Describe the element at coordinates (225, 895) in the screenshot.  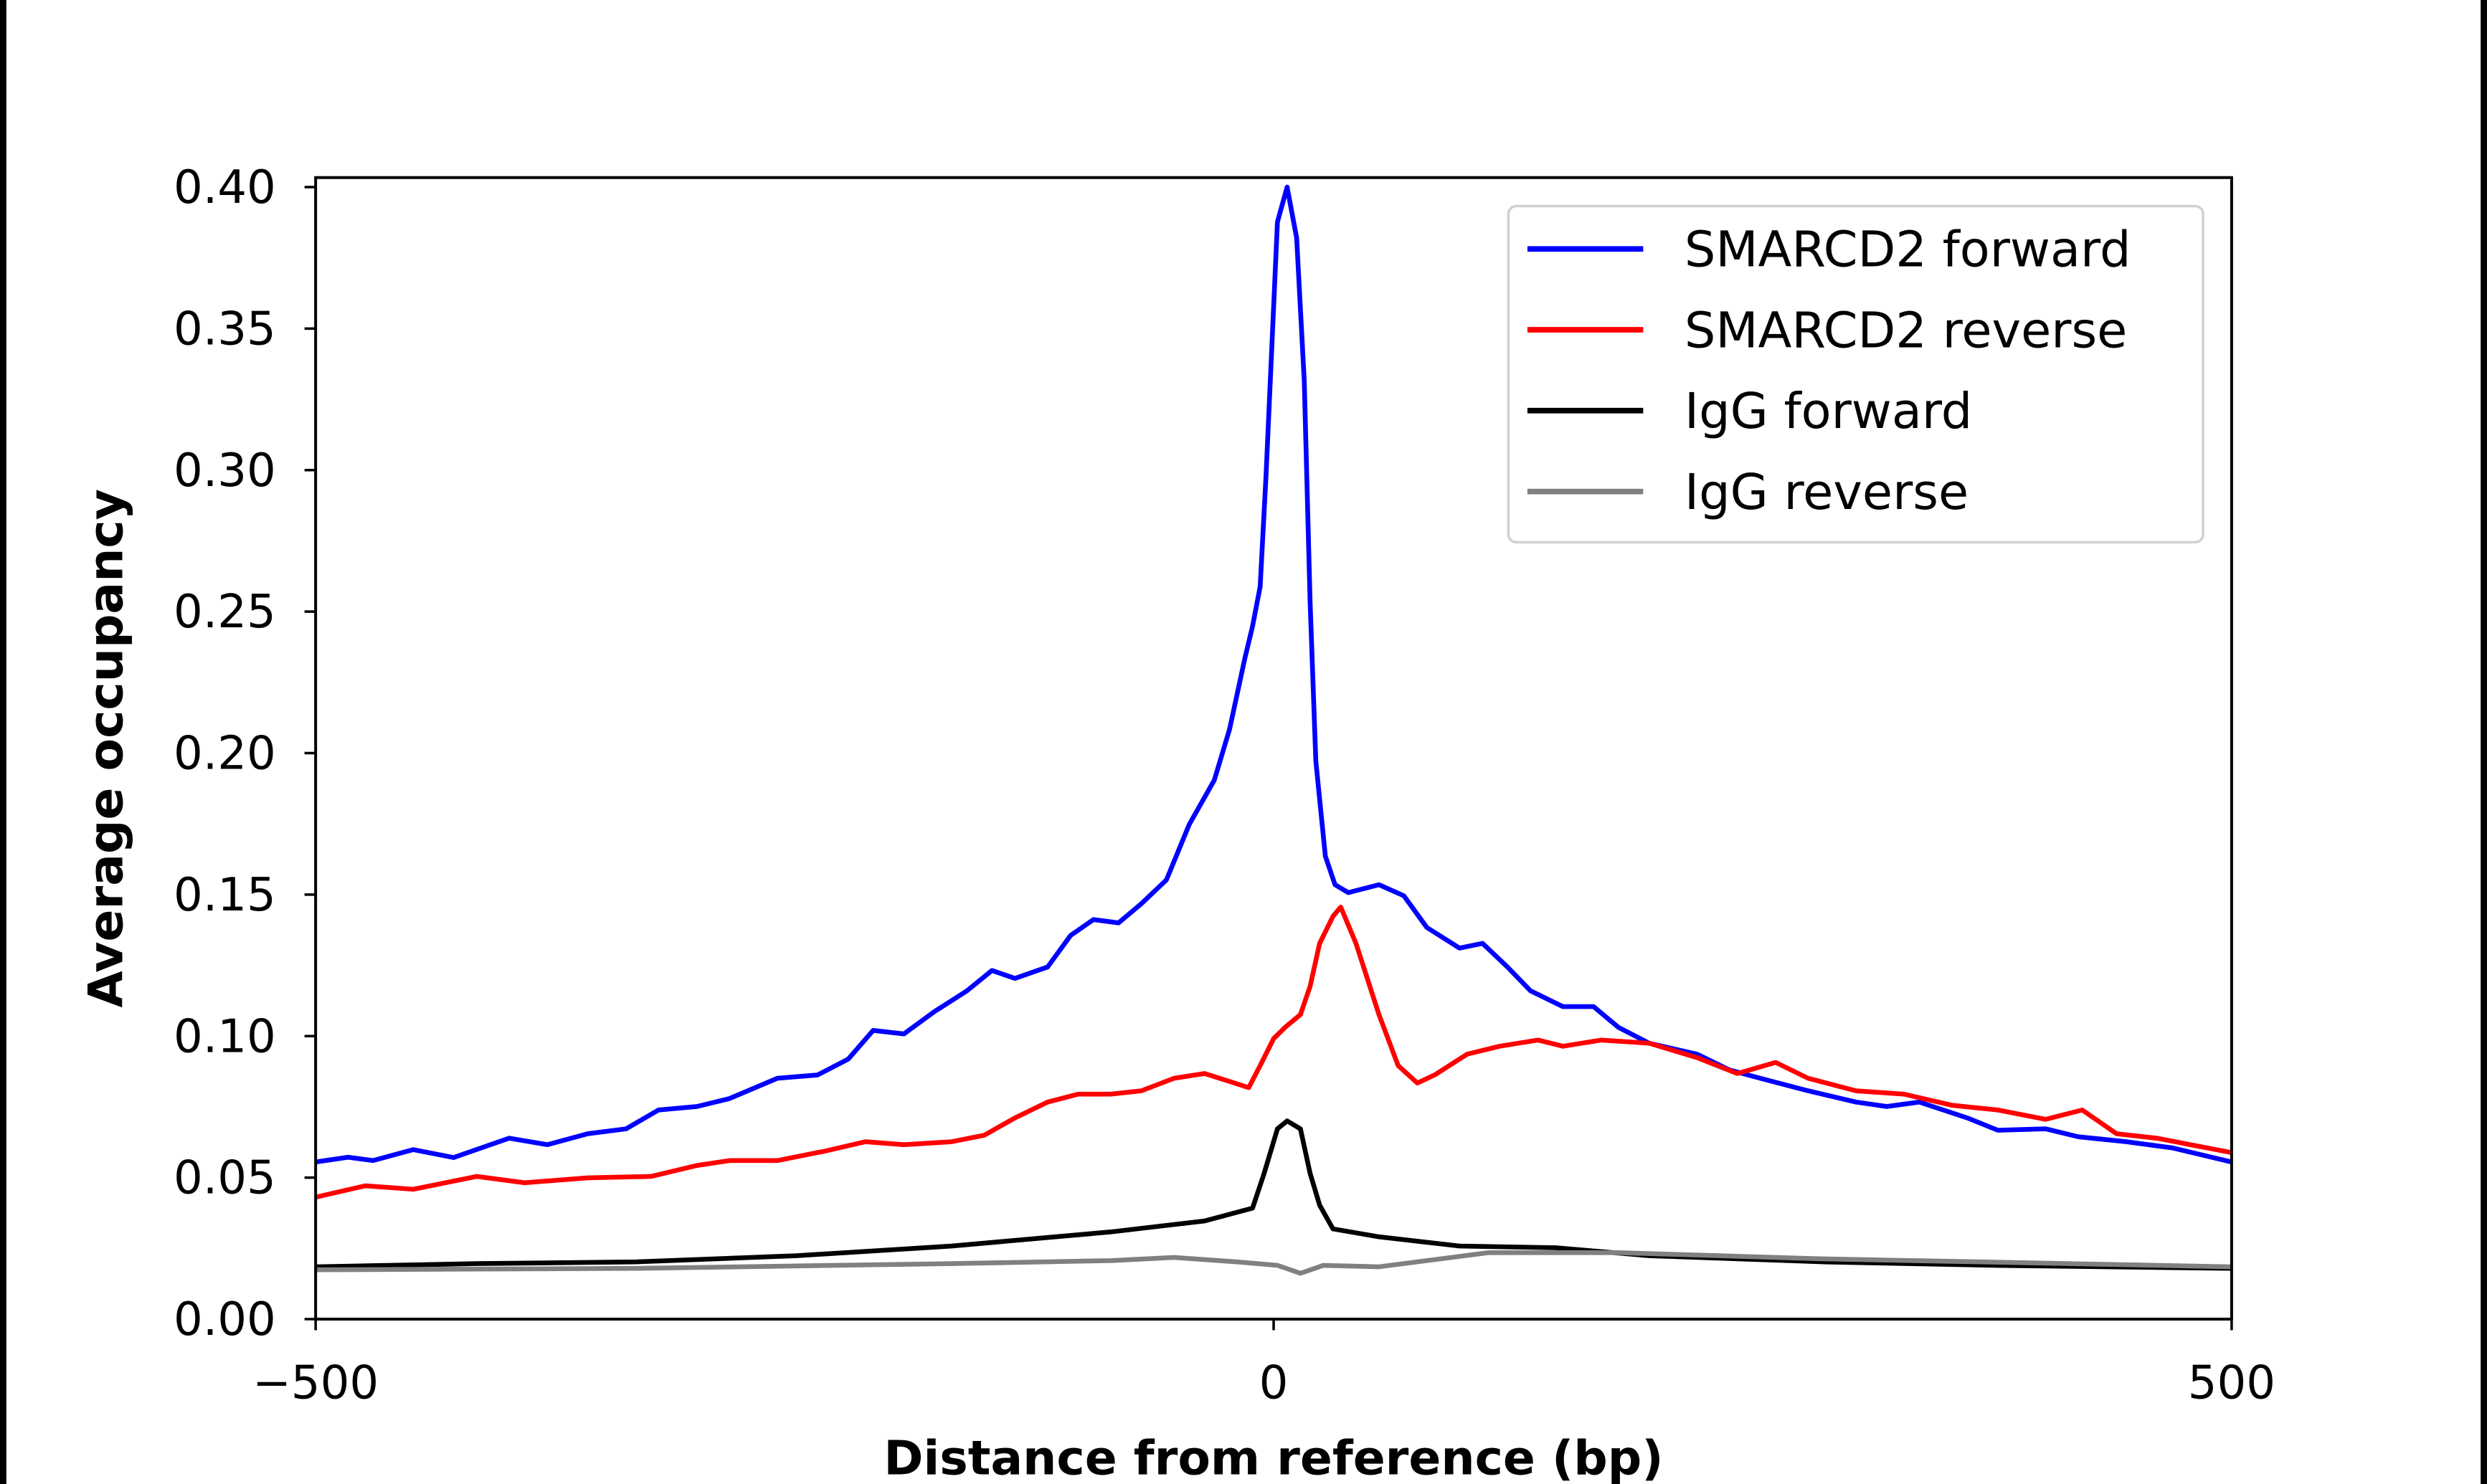
I see `y-tick-label: 0.15` at that location.